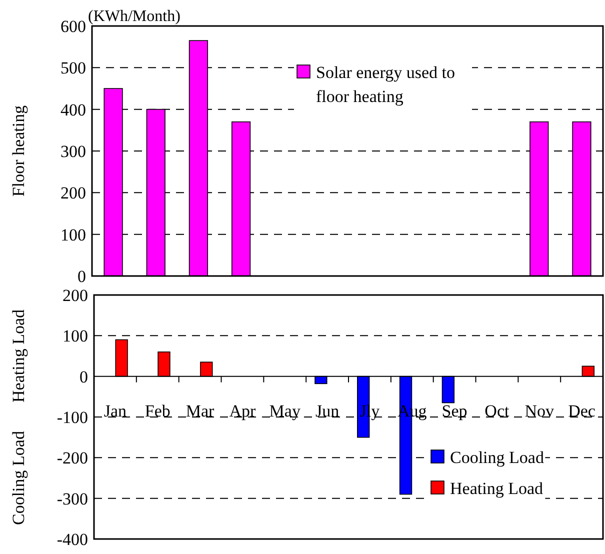  What do you see at coordinates (200, 410) in the screenshot?
I see `x-tick-label: Mar` at bounding box center [200, 410].